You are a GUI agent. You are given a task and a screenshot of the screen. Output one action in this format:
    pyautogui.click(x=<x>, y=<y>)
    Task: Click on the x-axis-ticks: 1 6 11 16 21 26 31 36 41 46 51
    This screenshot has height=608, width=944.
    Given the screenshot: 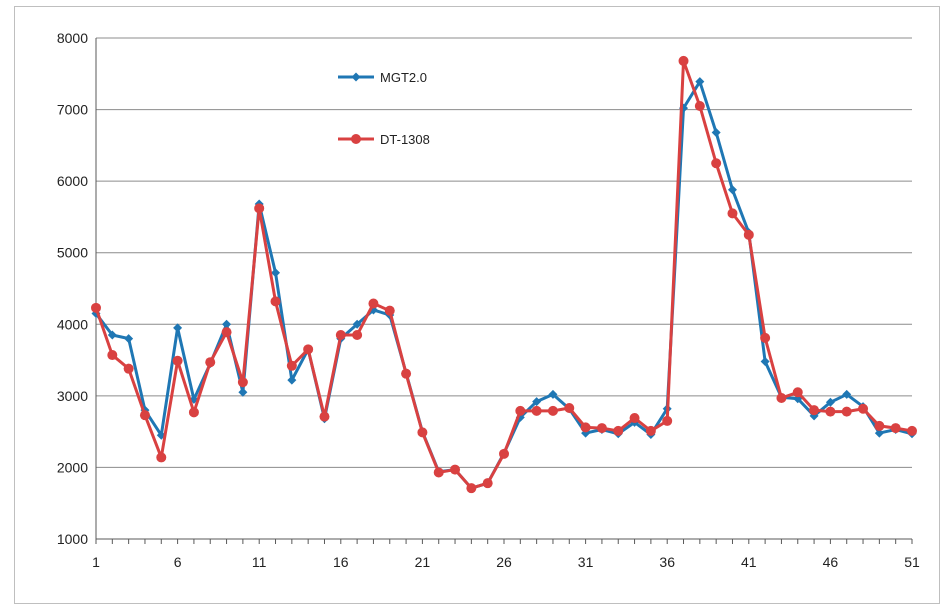 What is the action you would take?
    pyautogui.click(x=506, y=562)
    